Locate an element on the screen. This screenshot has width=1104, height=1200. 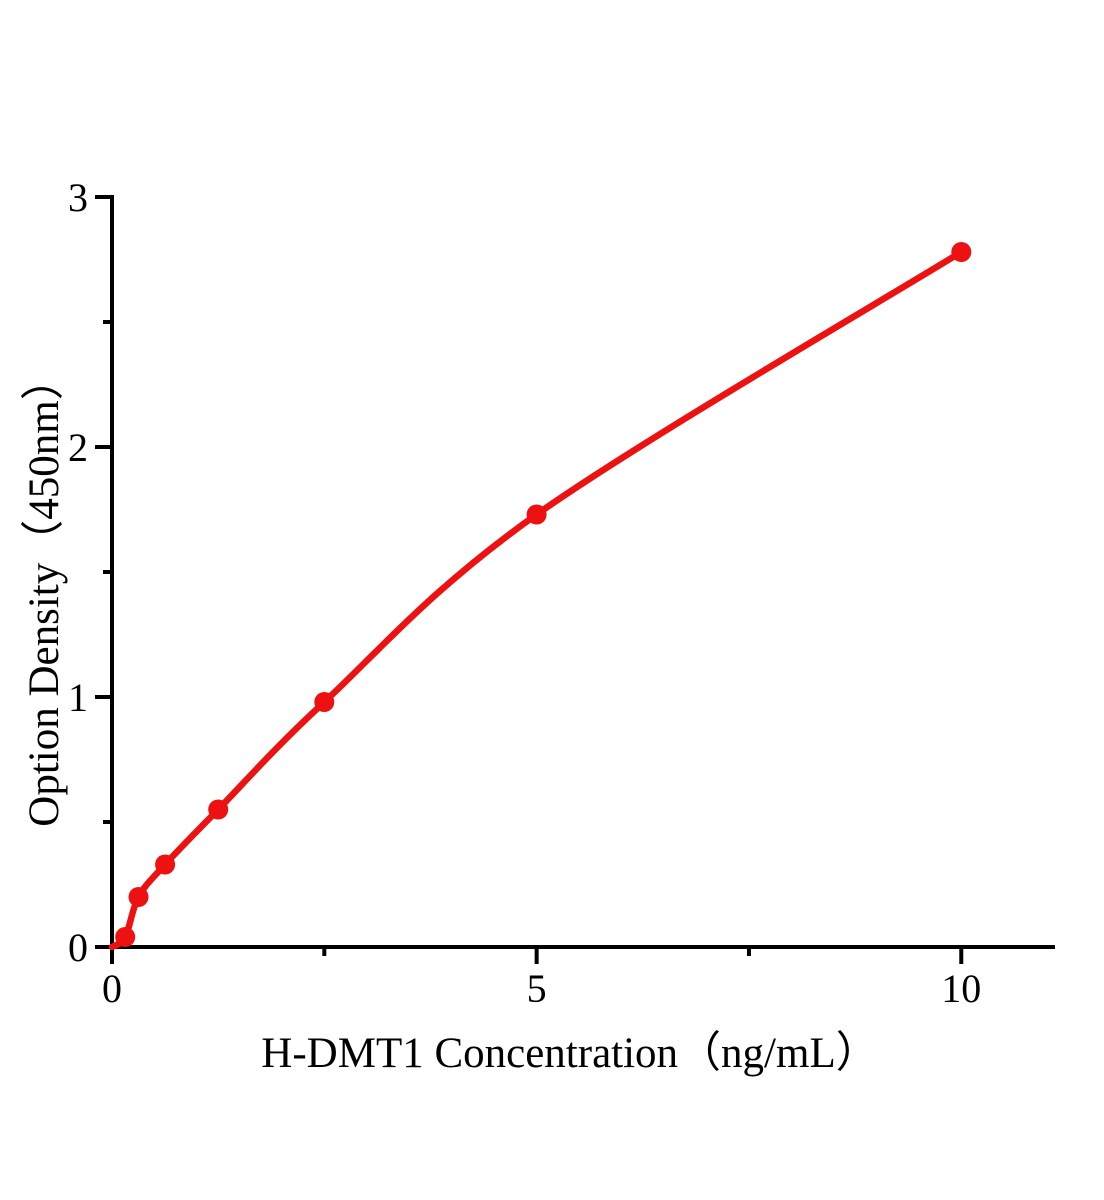
x-axis-title: H-DMT1 Concentration（ng/mL） is located at coordinates (570, 1053).